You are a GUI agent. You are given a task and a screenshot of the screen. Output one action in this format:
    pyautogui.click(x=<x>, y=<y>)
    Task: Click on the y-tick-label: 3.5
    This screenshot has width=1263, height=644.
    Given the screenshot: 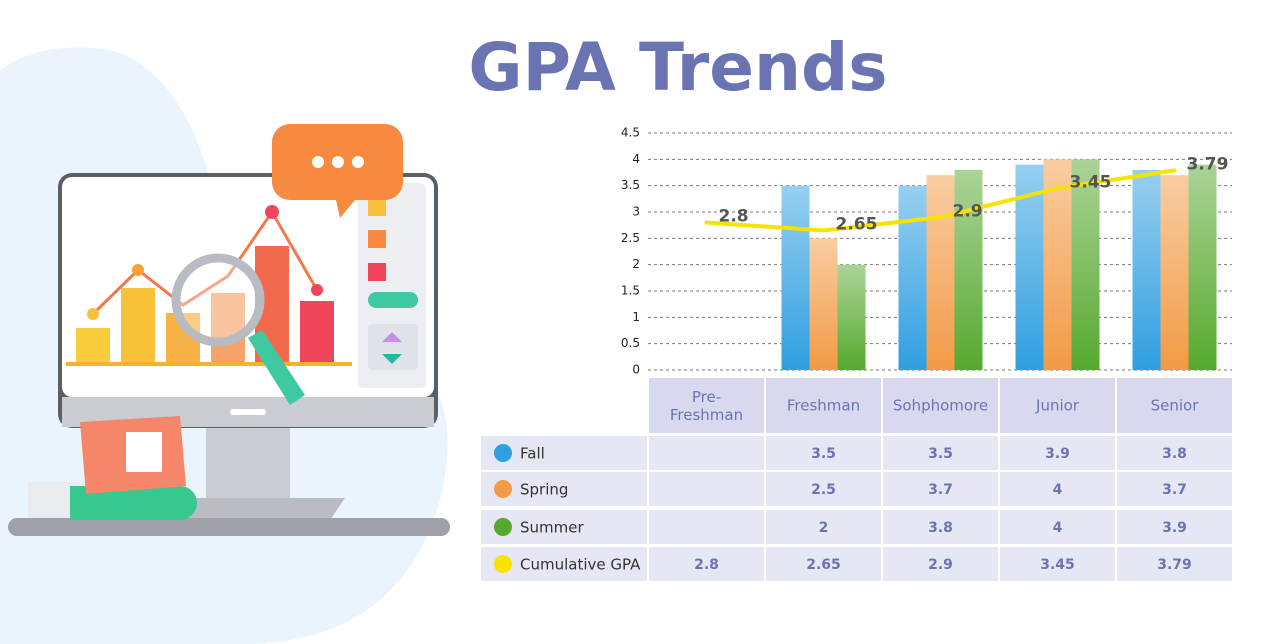 What is the action you would take?
    pyautogui.click(x=630, y=185)
    